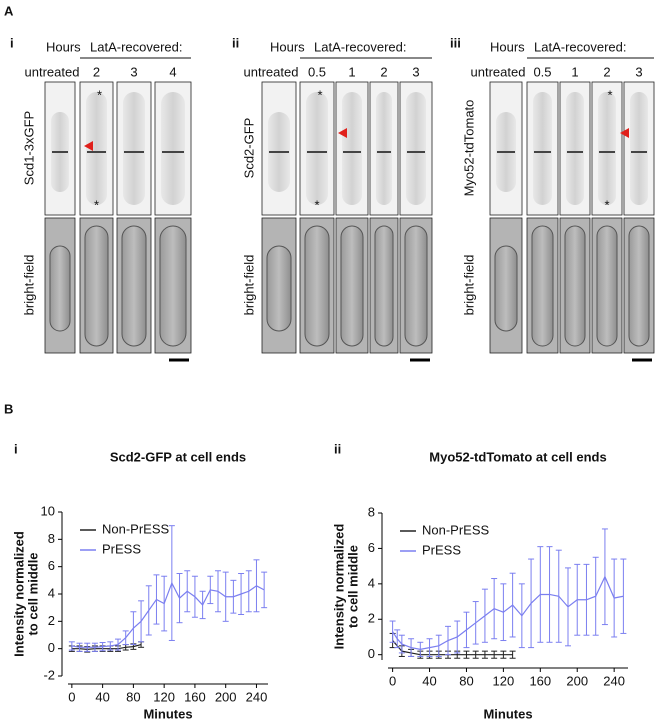  I want to click on y-tick-label: 10, so click(48, 510).